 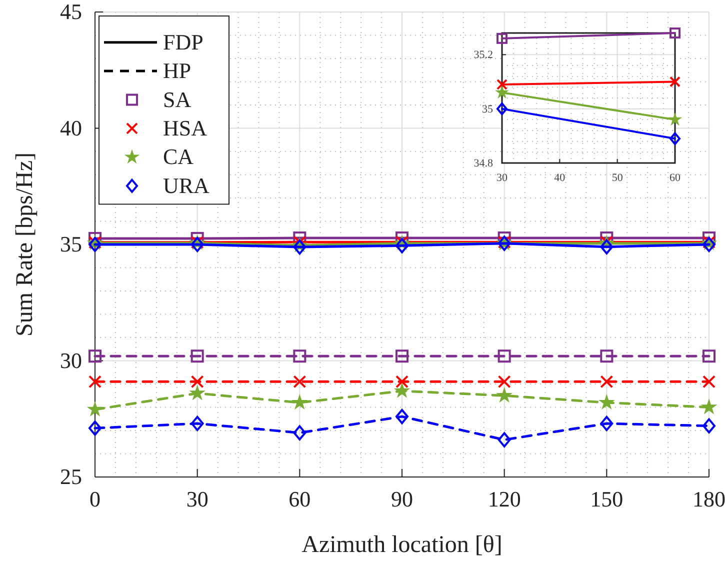 I want to click on legend-label: FDP, so click(x=183, y=41).